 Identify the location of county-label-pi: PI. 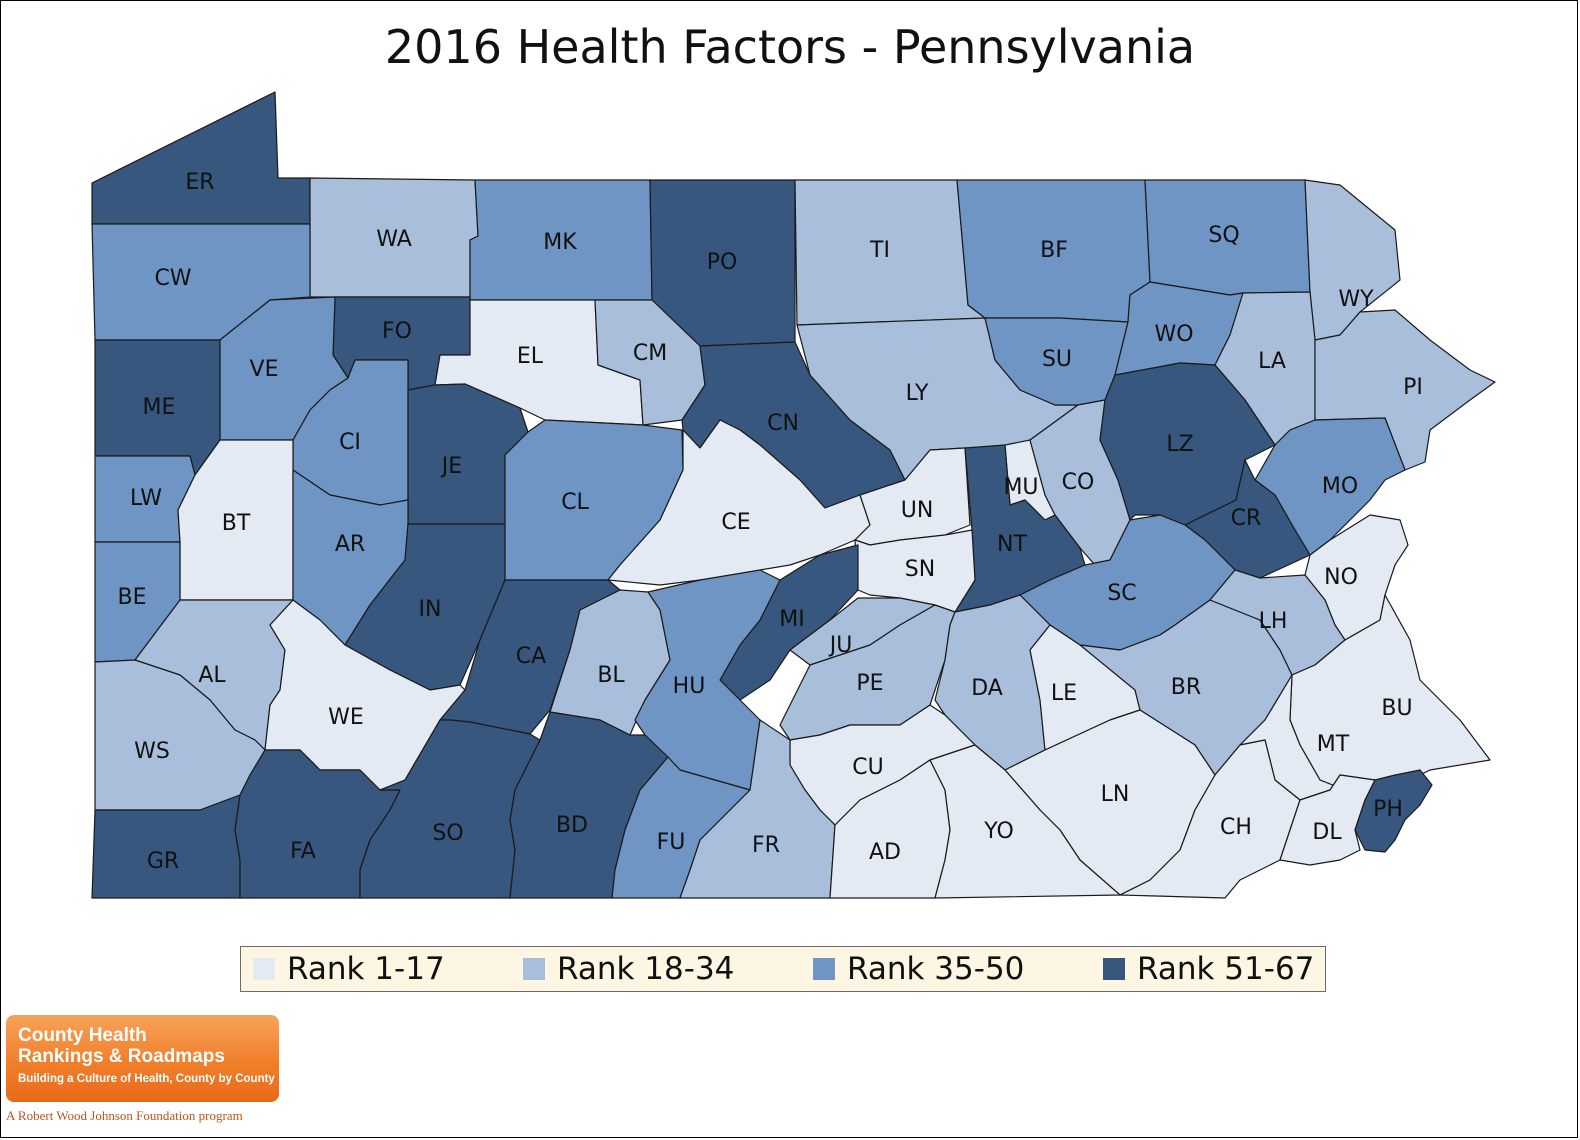
(1413, 387).